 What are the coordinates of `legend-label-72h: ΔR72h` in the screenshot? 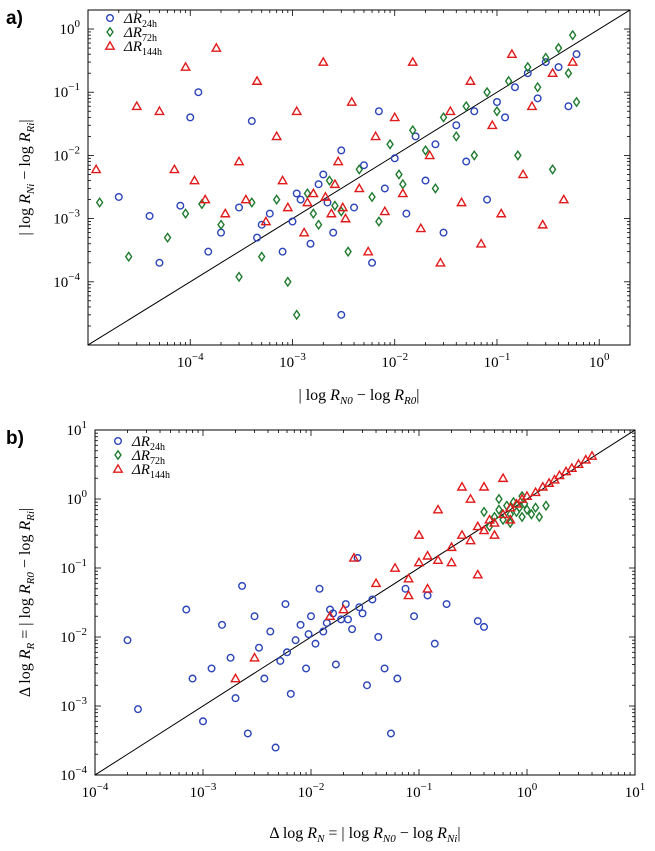 It's located at (148, 457).